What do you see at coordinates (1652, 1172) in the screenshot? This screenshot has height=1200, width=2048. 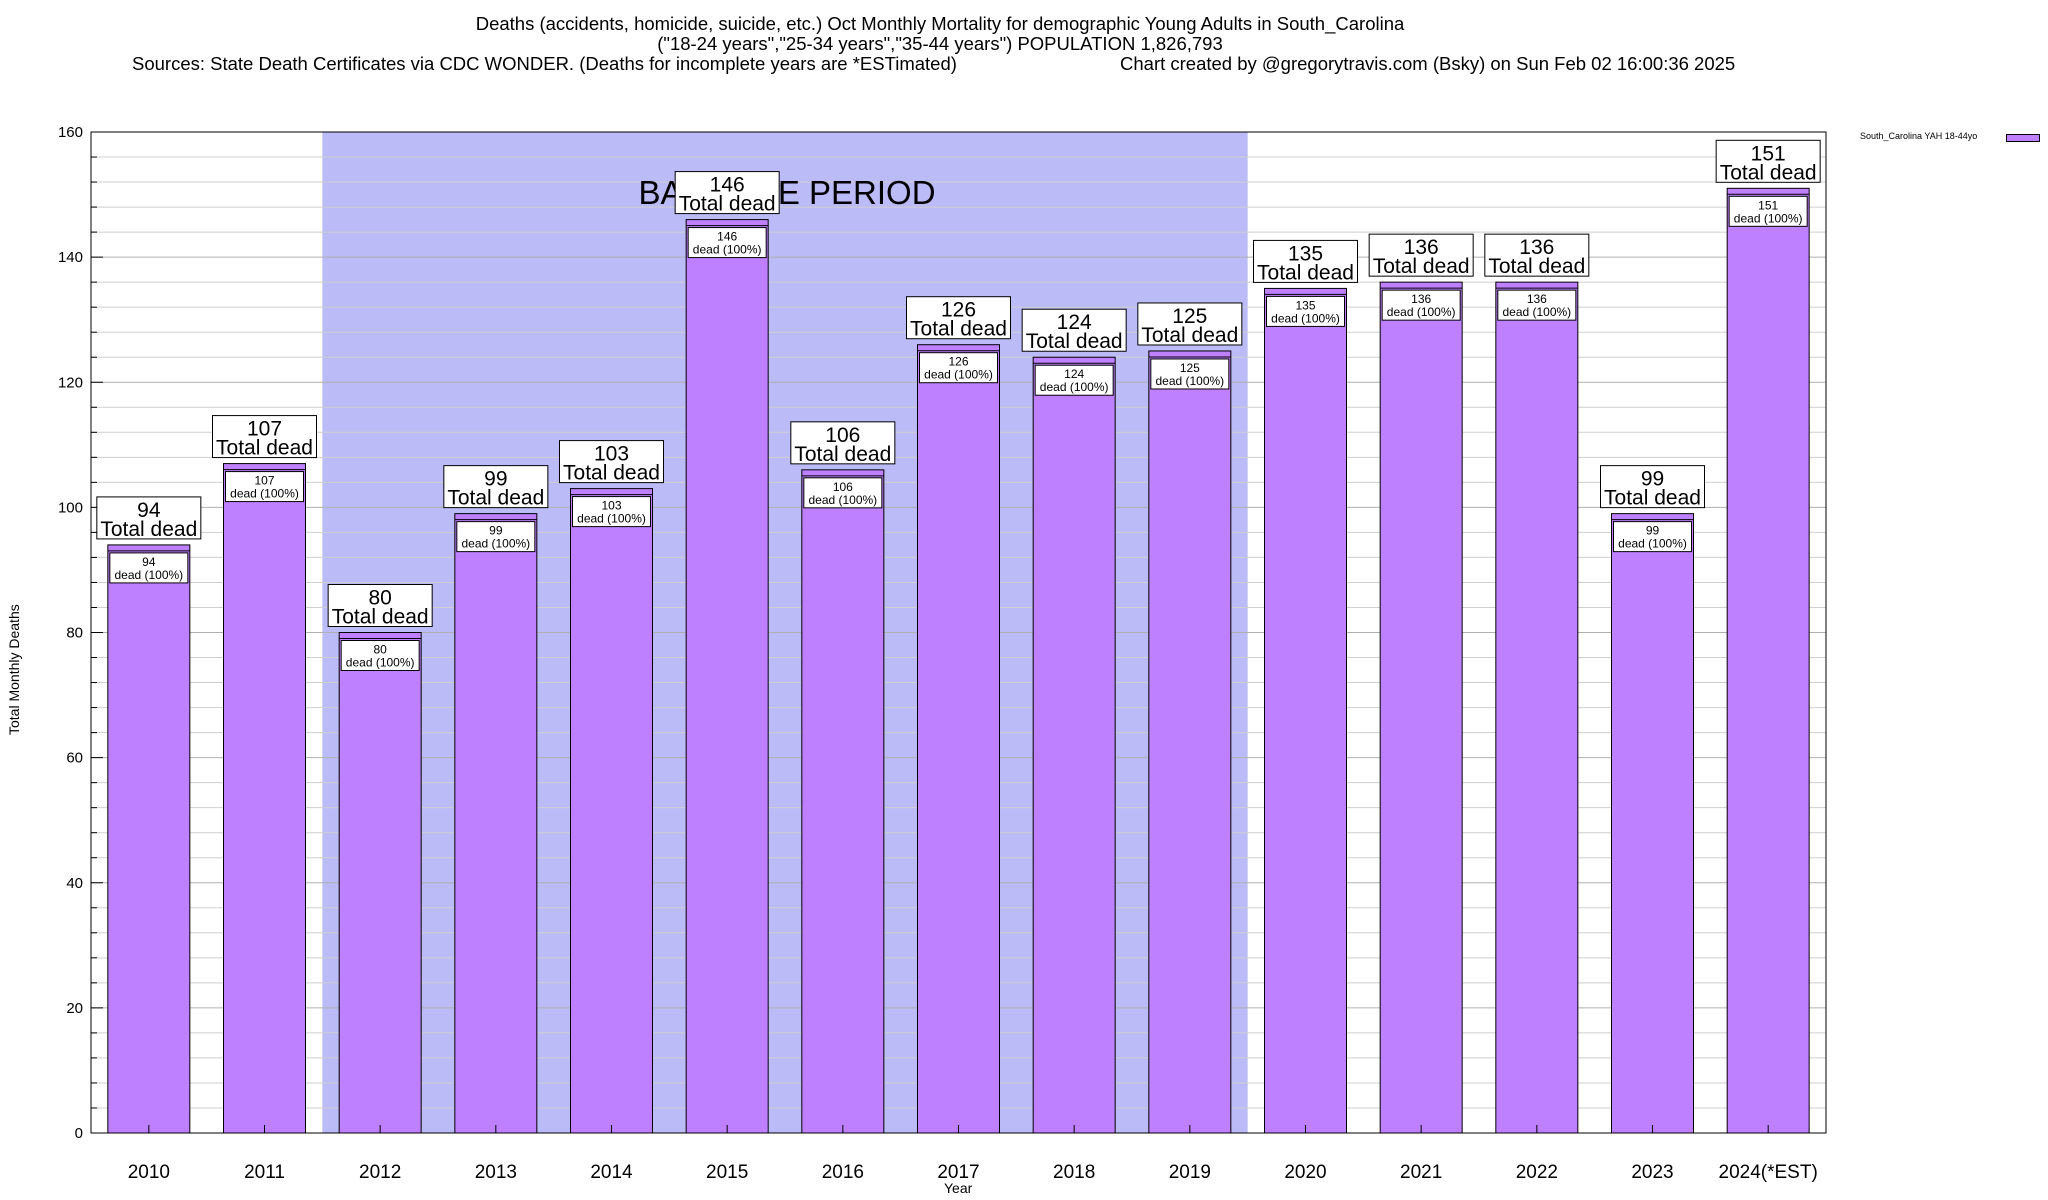 I see `x-tick-label: 2023` at bounding box center [1652, 1172].